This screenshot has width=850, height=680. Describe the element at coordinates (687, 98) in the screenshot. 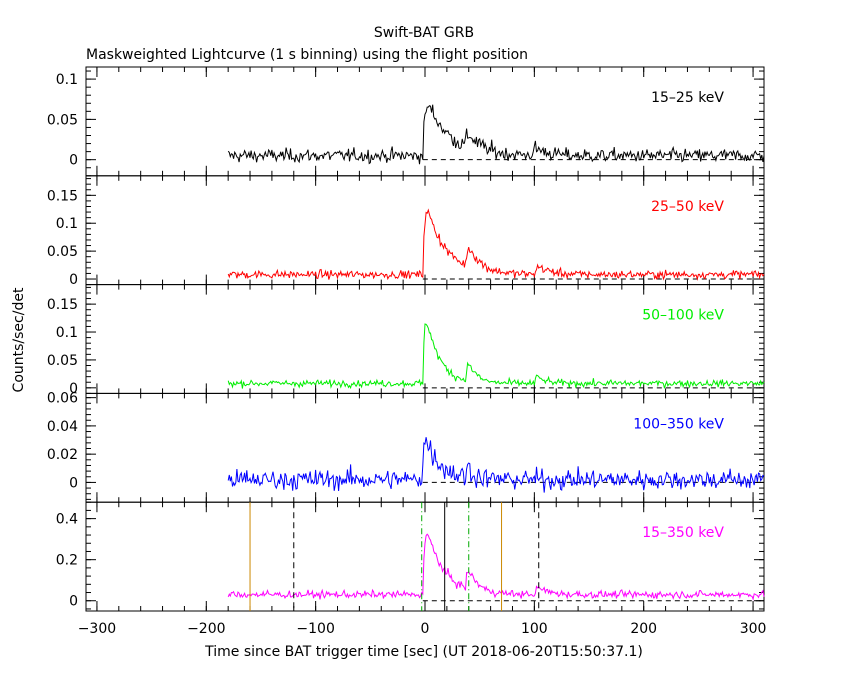

I see `band-label: 15–25 keV` at that location.